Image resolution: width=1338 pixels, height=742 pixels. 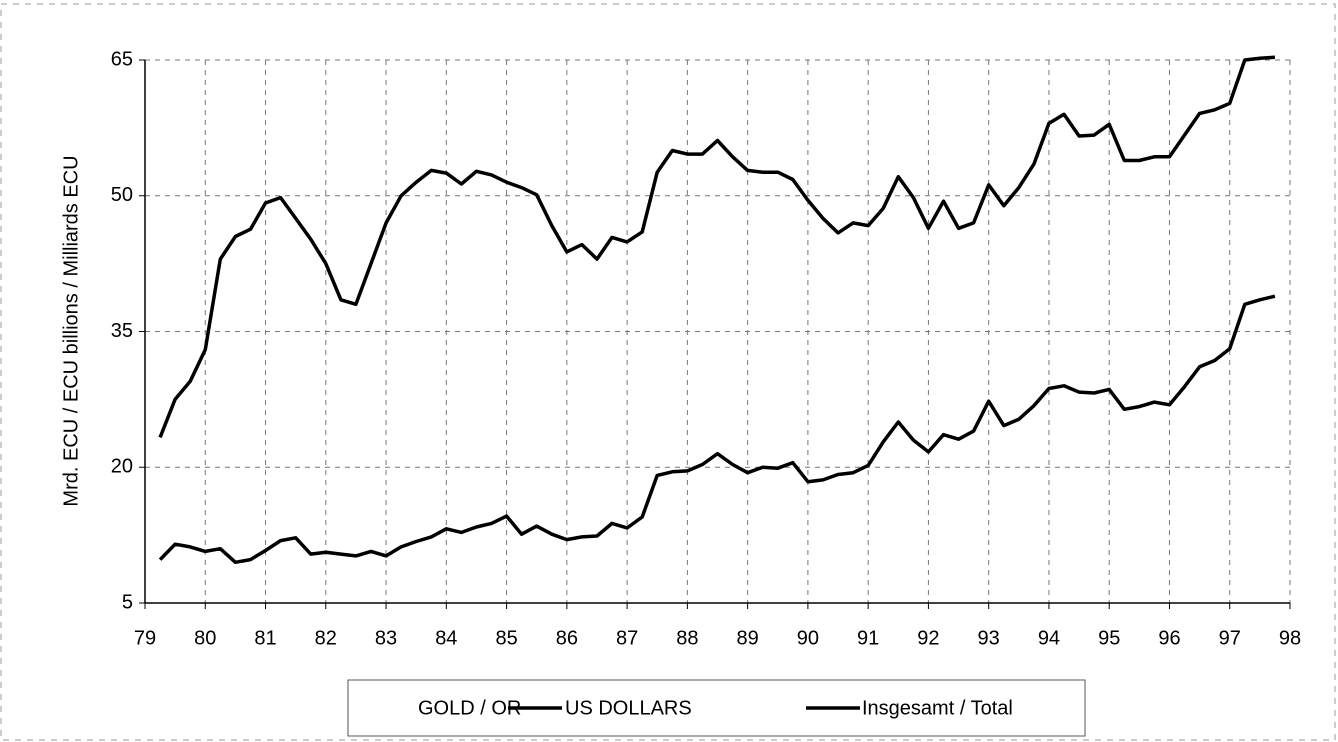 I want to click on x-tick-label: 97, so click(x=1230, y=638).